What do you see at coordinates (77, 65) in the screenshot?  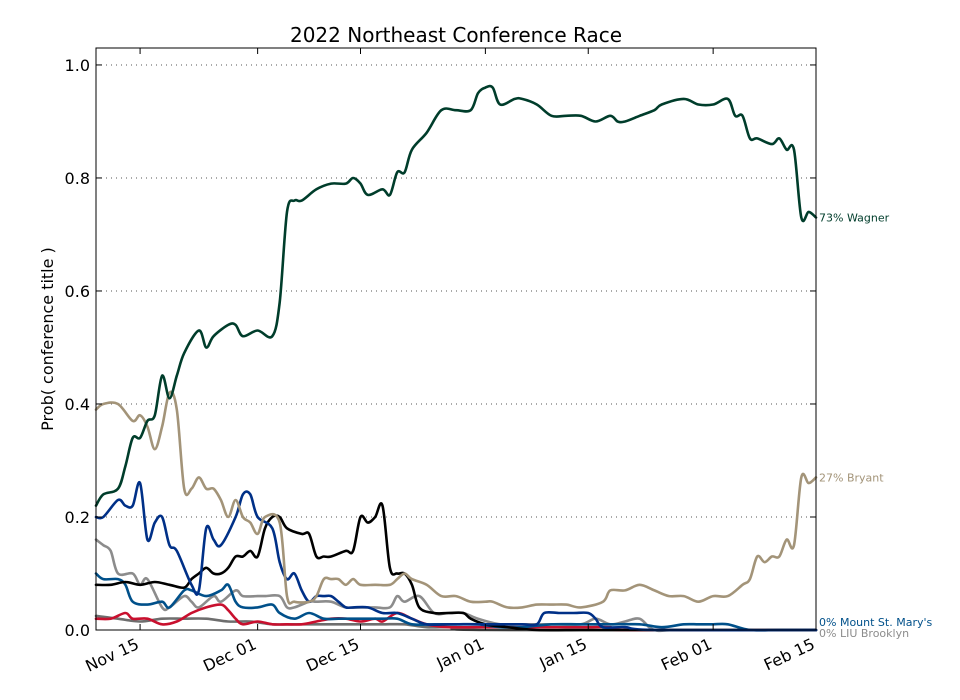 I see `y-tick-label: 1.0` at bounding box center [77, 65].